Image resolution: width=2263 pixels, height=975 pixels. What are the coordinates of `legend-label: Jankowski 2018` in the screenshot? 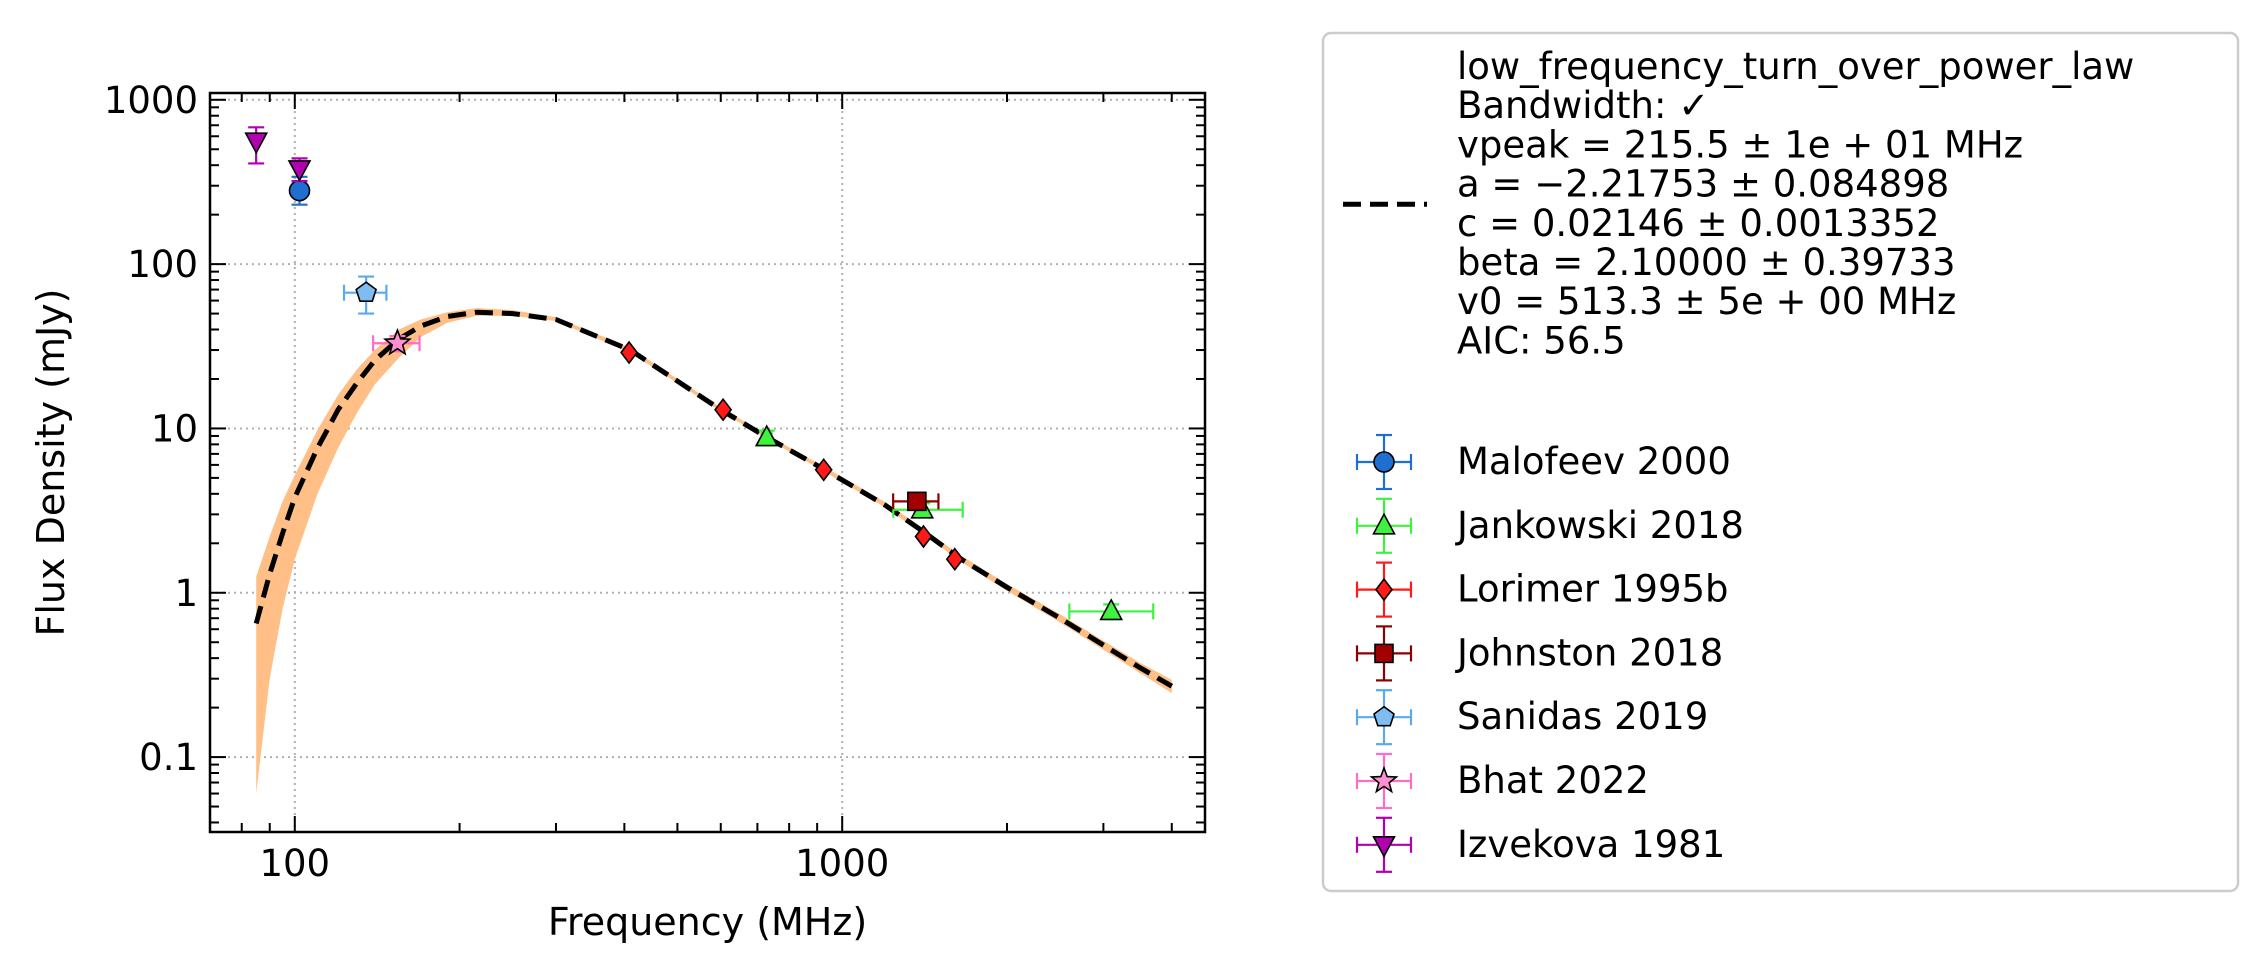 It's located at (1599, 525).